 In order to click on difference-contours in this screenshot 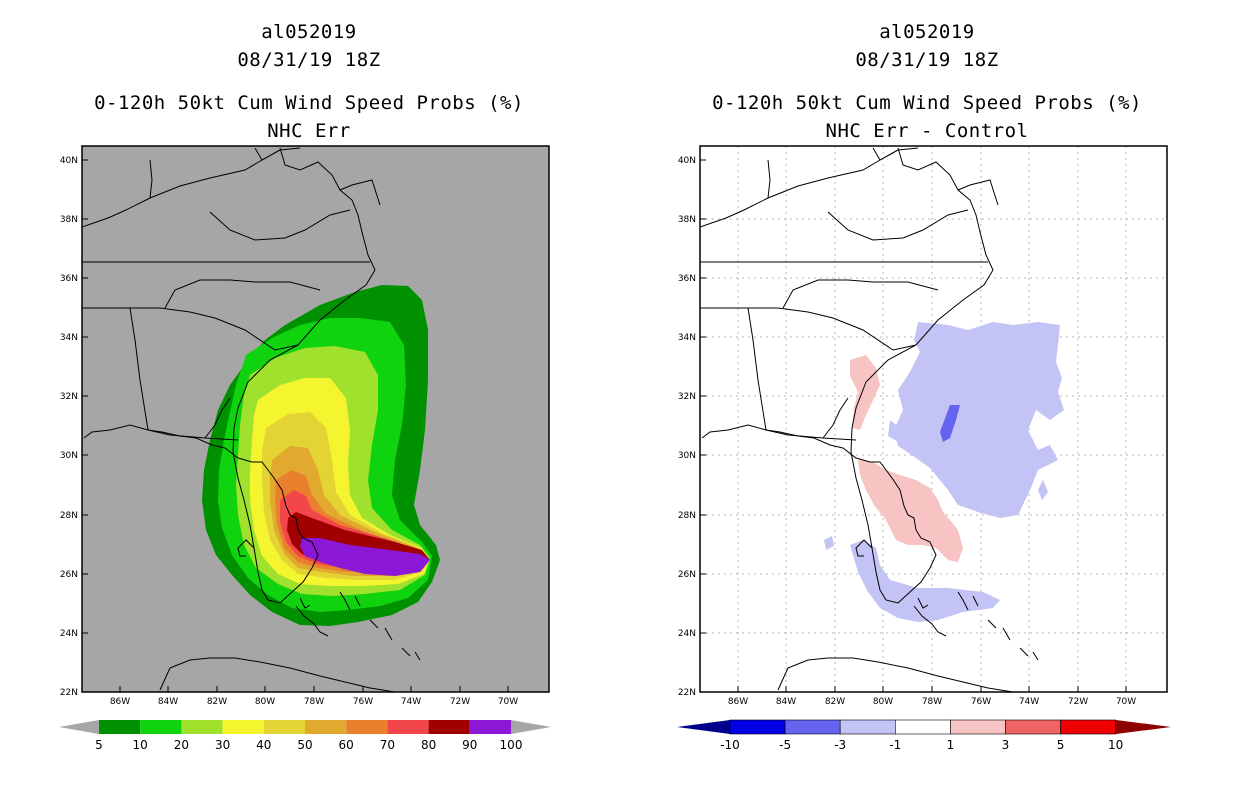, I will do `click(944, 472)`.